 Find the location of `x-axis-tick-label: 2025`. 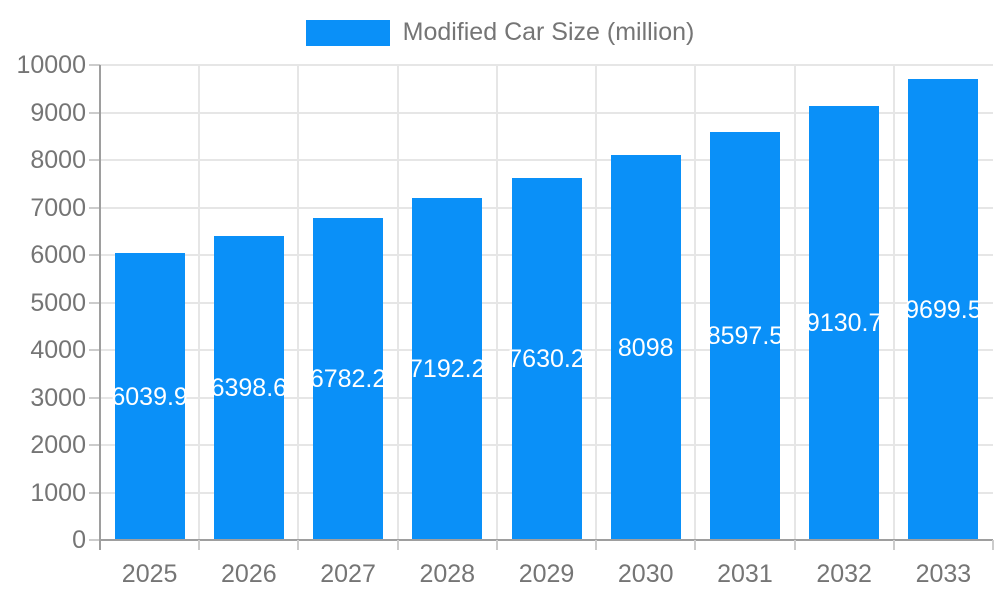

x-axis-tick-label: 2025 is located at coordinates (149, 574).